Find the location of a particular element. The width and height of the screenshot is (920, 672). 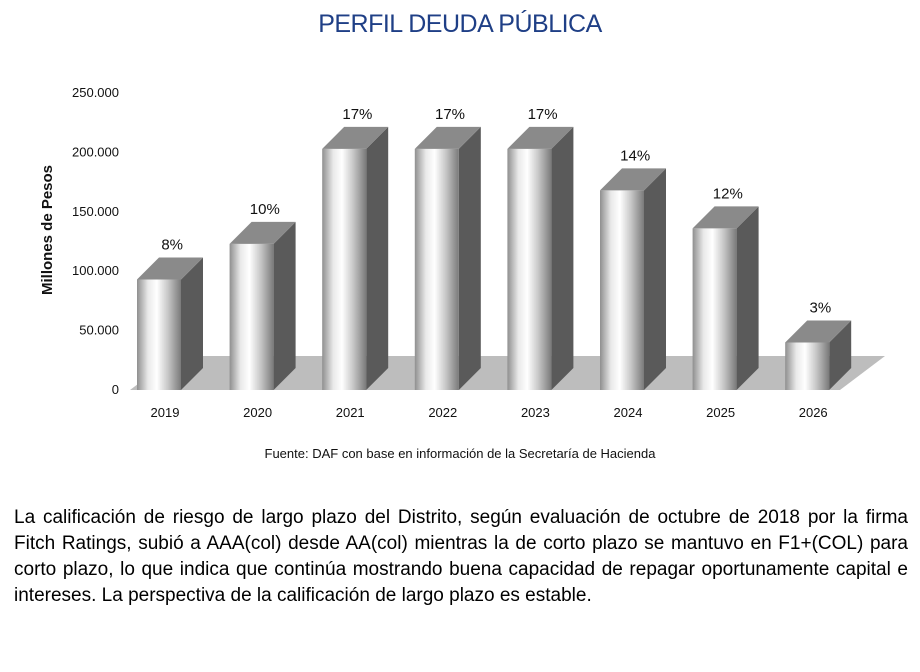

bar-2022: 17% is located at coordinates (447, 248).